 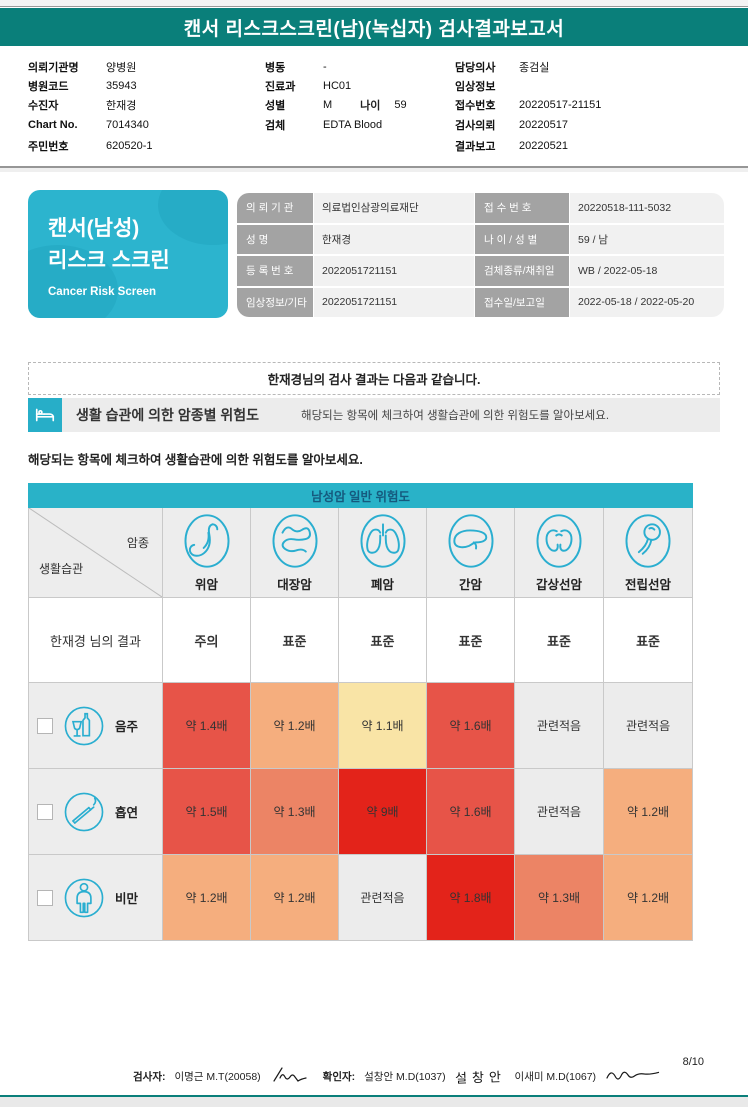 I want to click on info-row: 접수번호 20220517-21151, so click(x=585, y=104).